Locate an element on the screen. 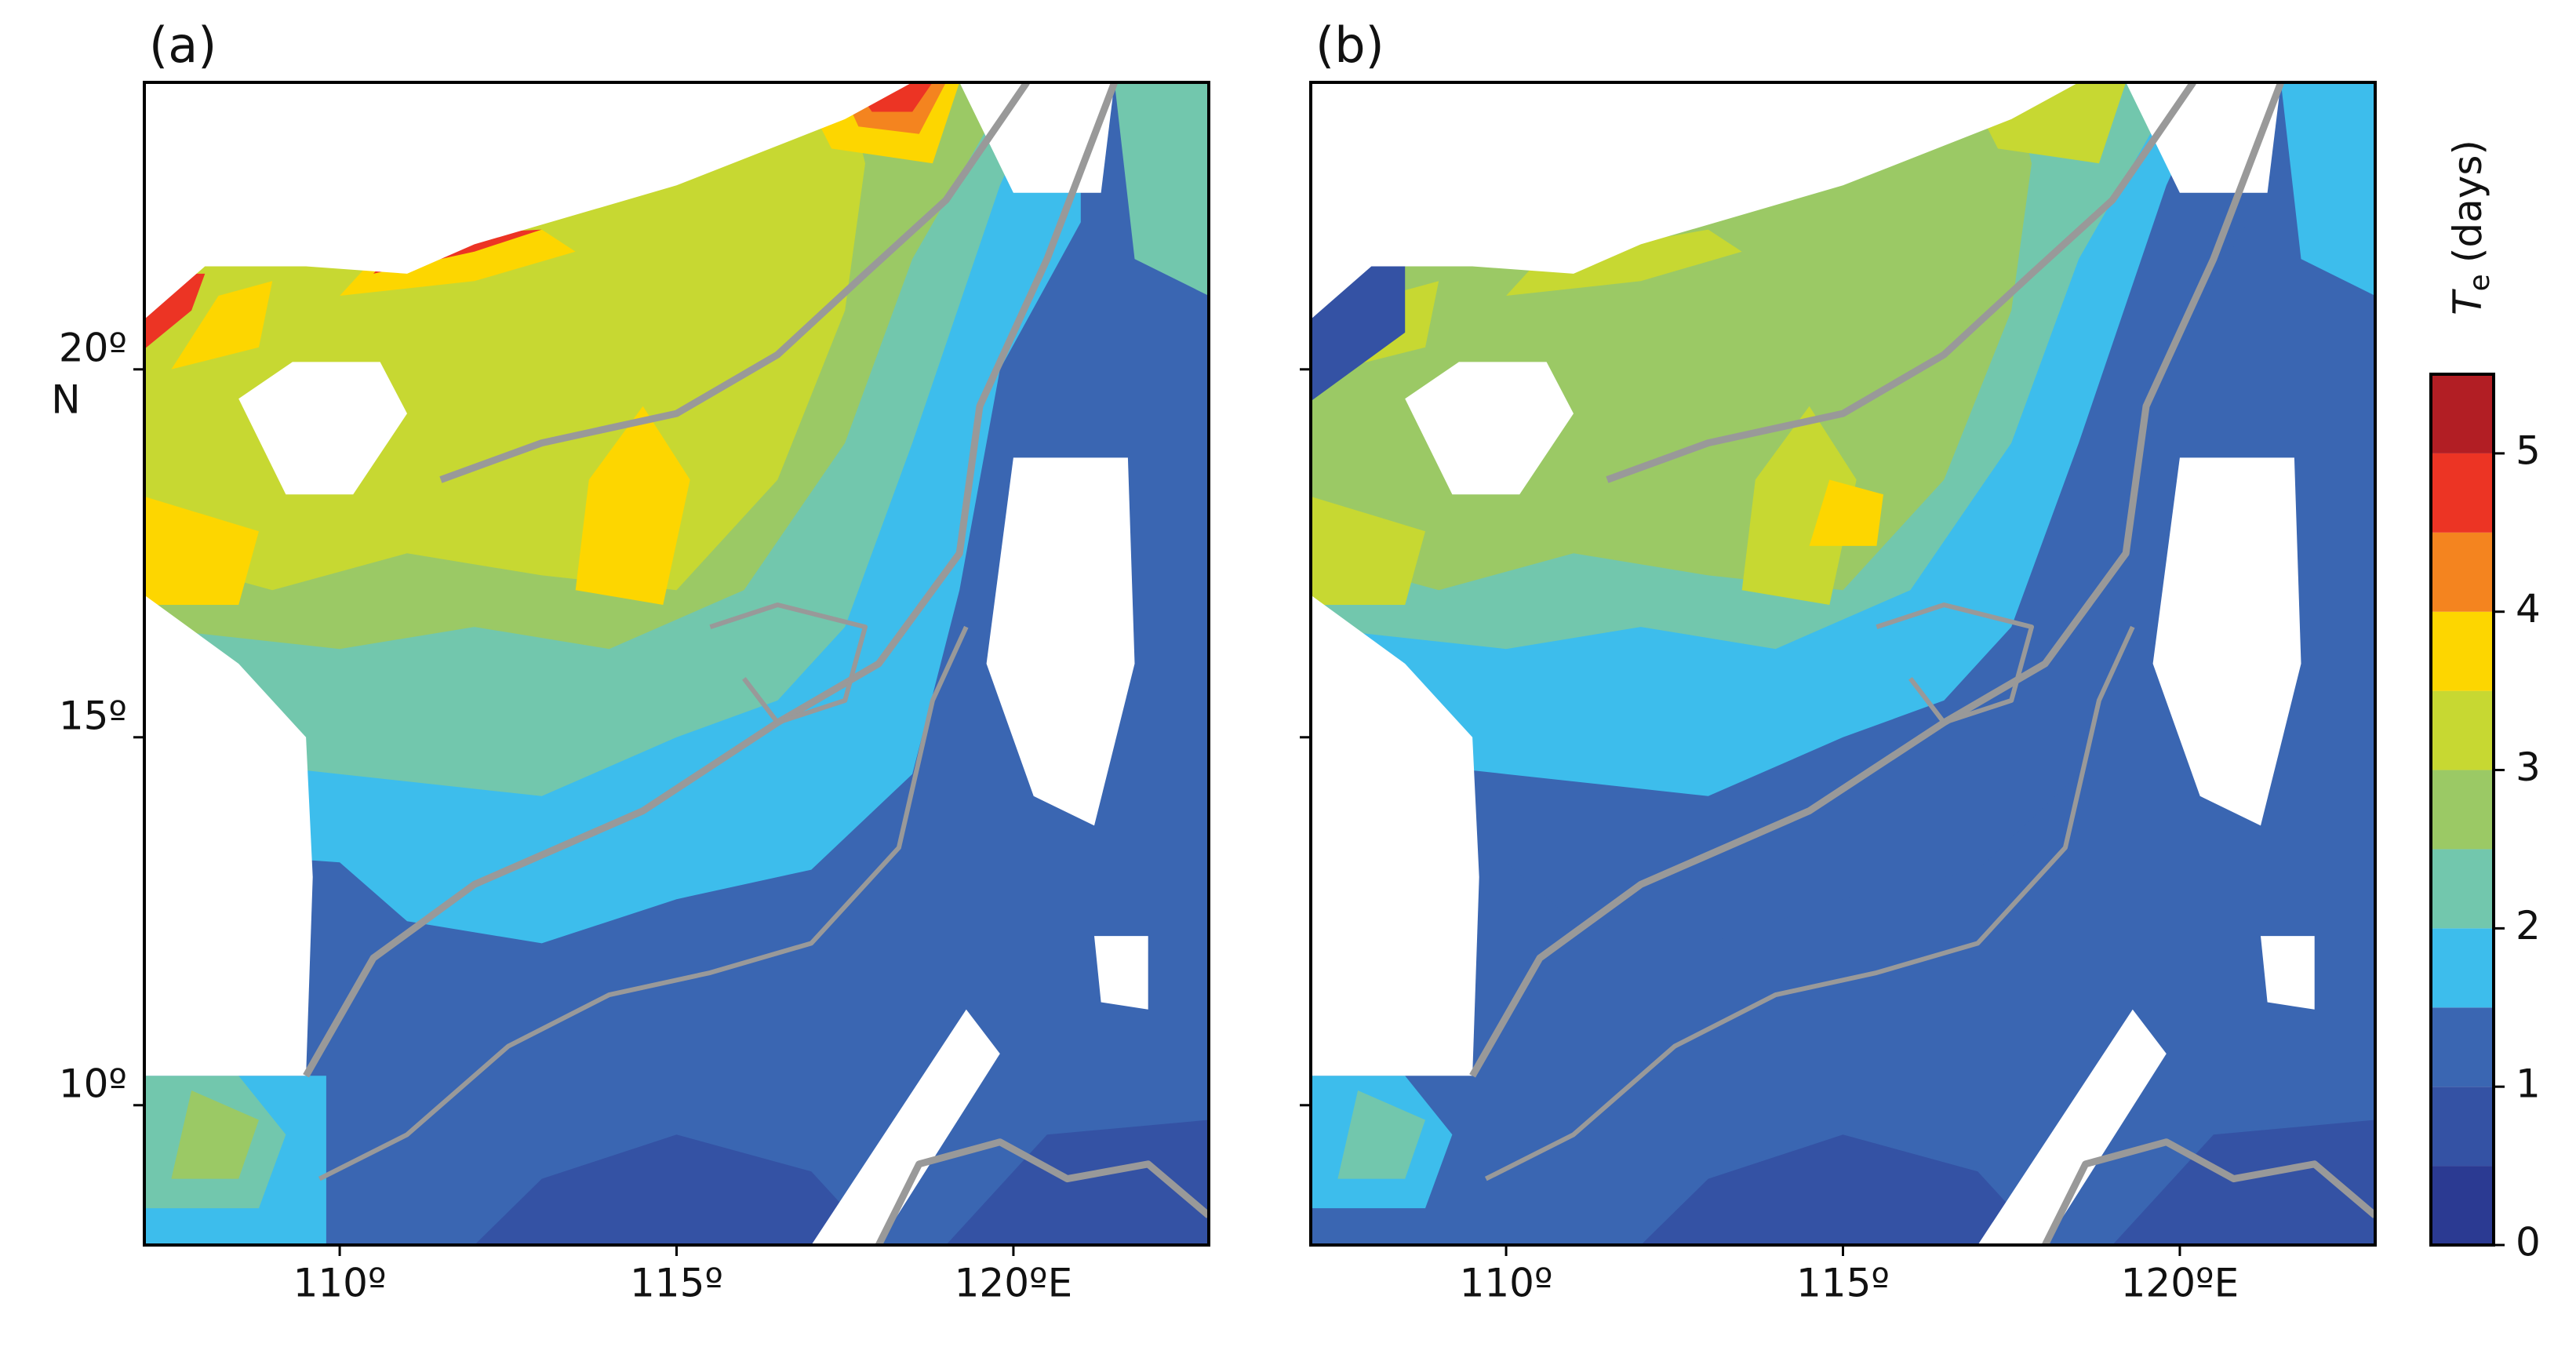 This screenshot has width=2576, height=1347. colorbar-tick-label: 4 is located at coordinates (2528, 609).